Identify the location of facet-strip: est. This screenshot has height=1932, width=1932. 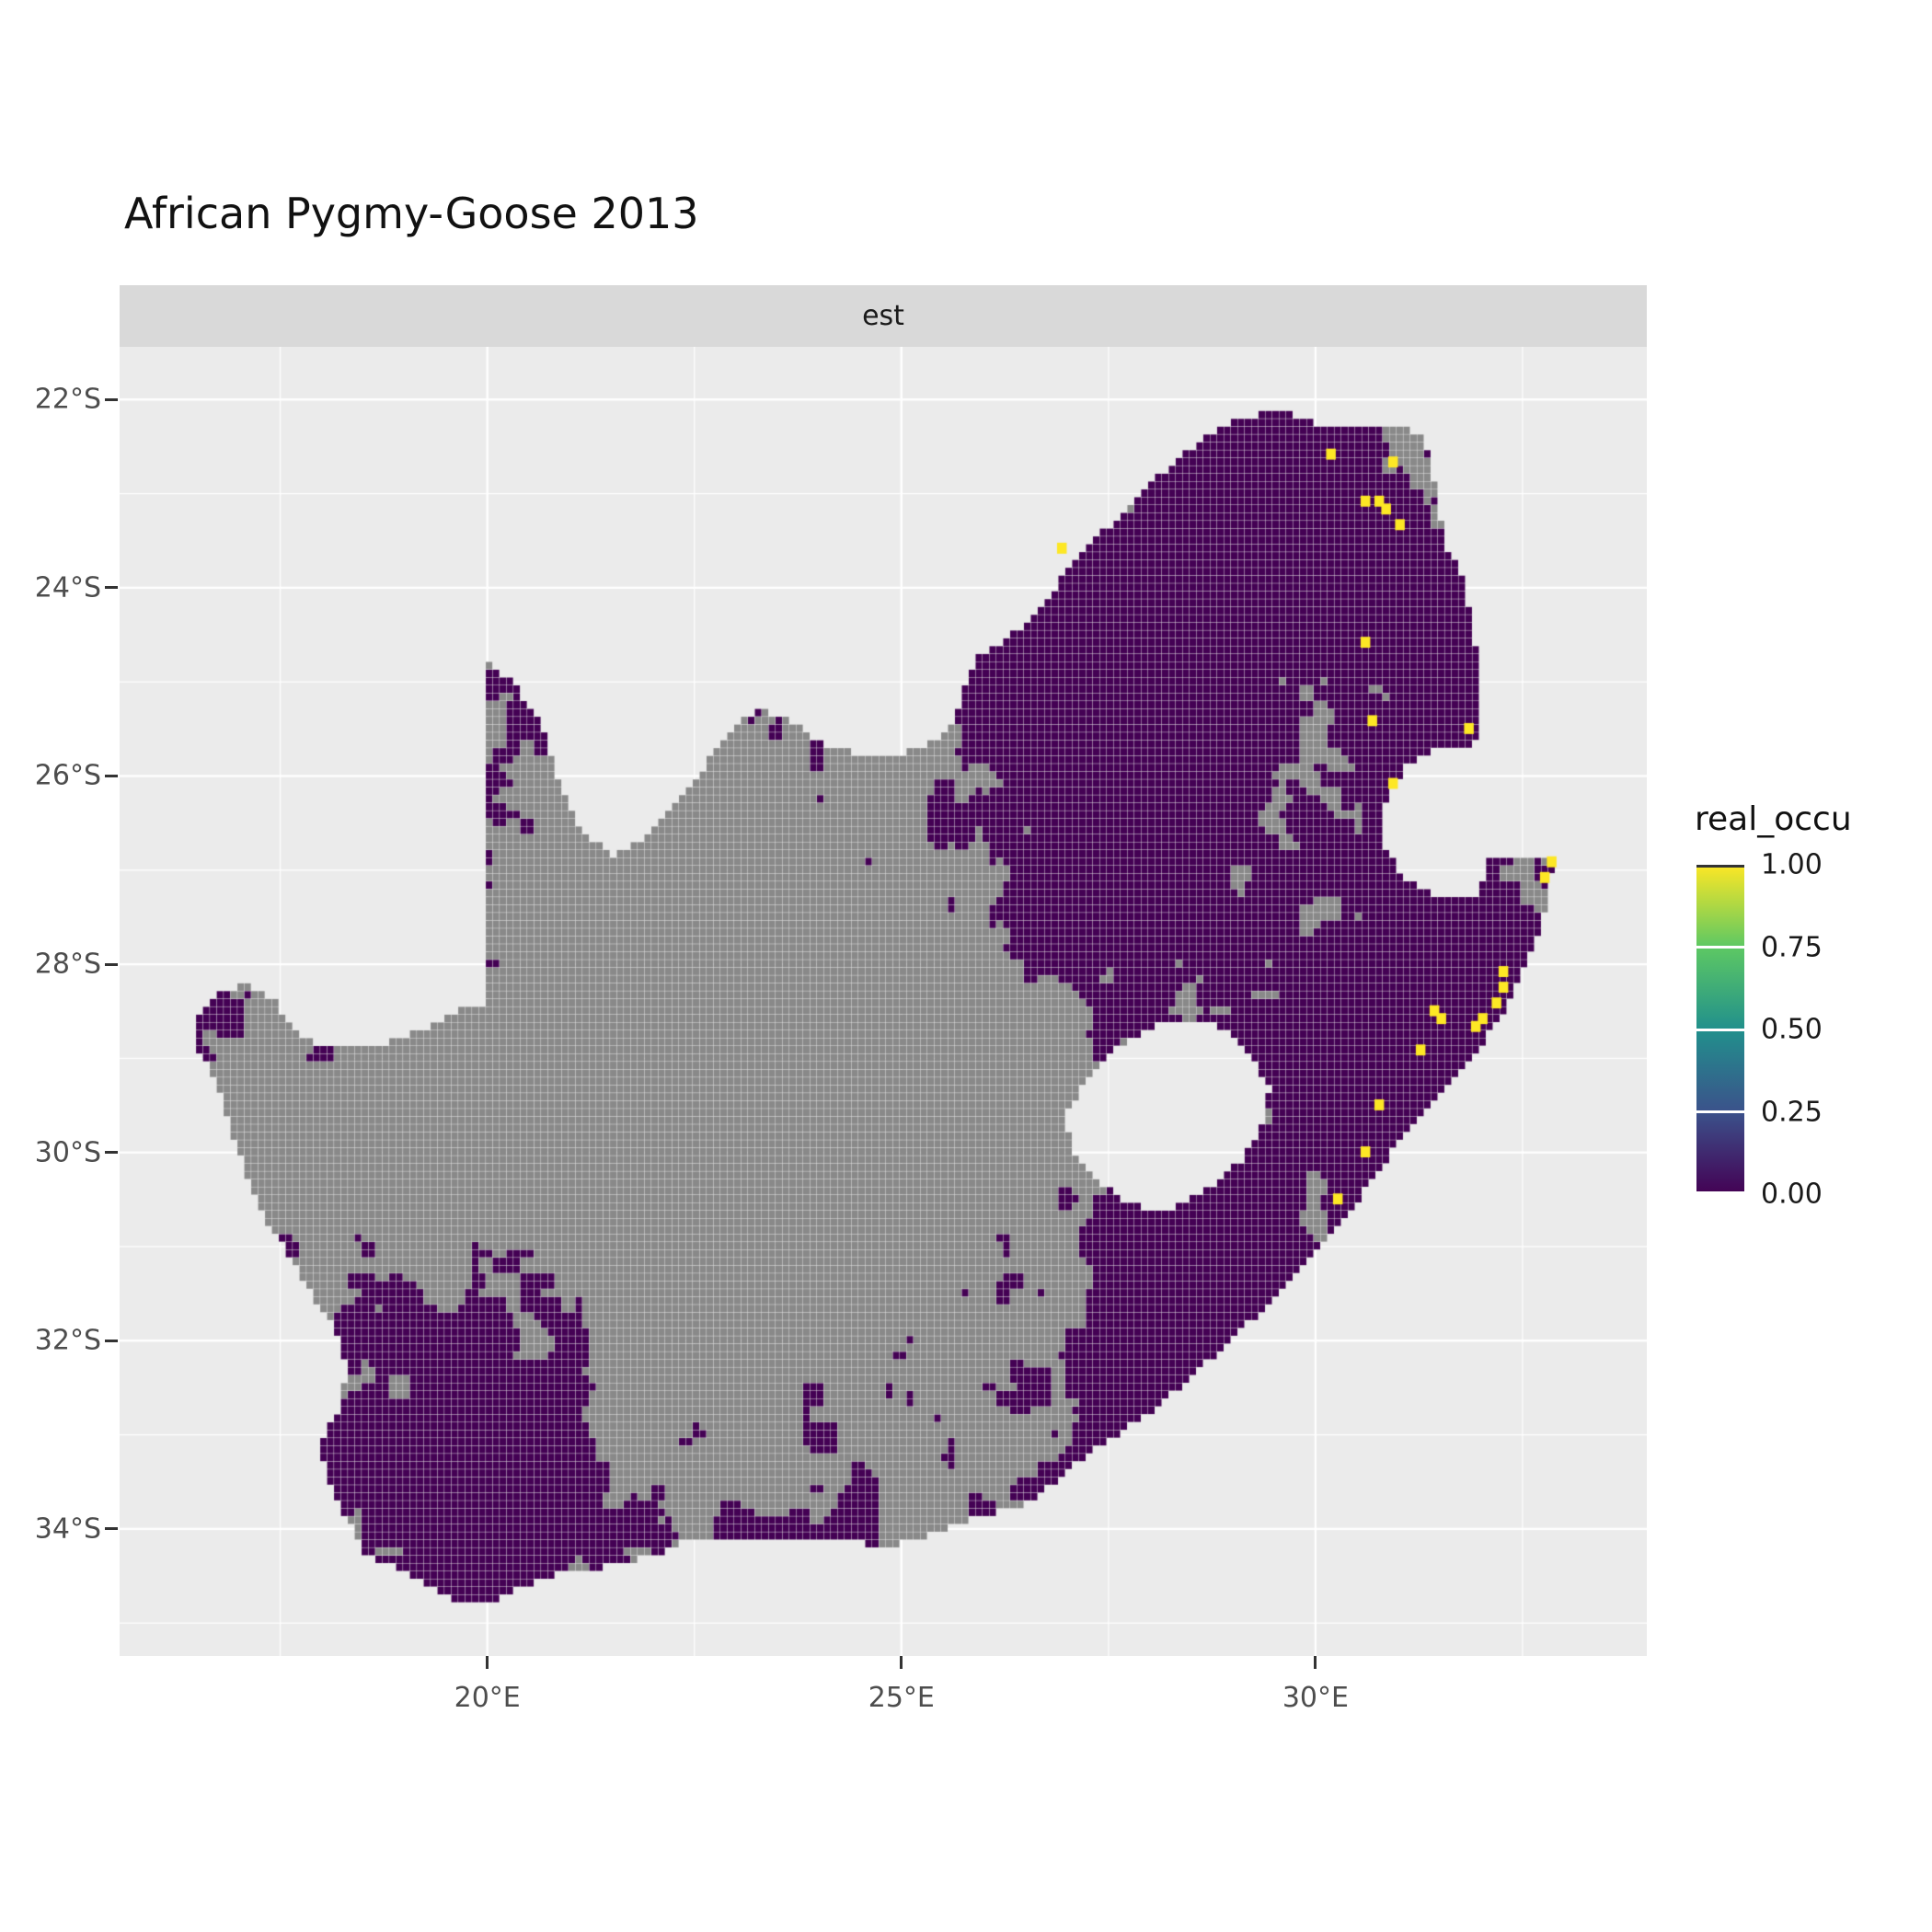
(883, 316).